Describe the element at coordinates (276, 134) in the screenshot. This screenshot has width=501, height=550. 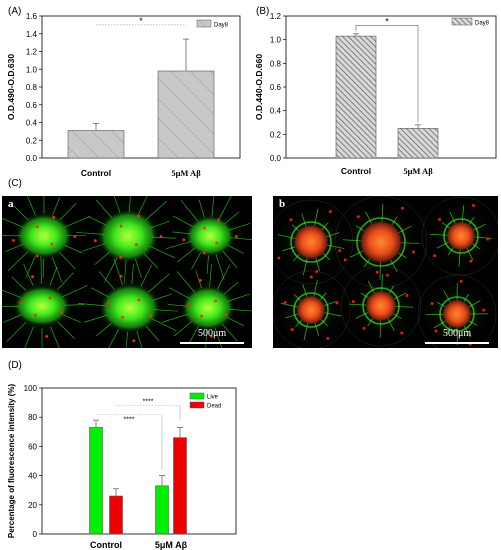
I see `y-tick-label: 0.2` at that location.